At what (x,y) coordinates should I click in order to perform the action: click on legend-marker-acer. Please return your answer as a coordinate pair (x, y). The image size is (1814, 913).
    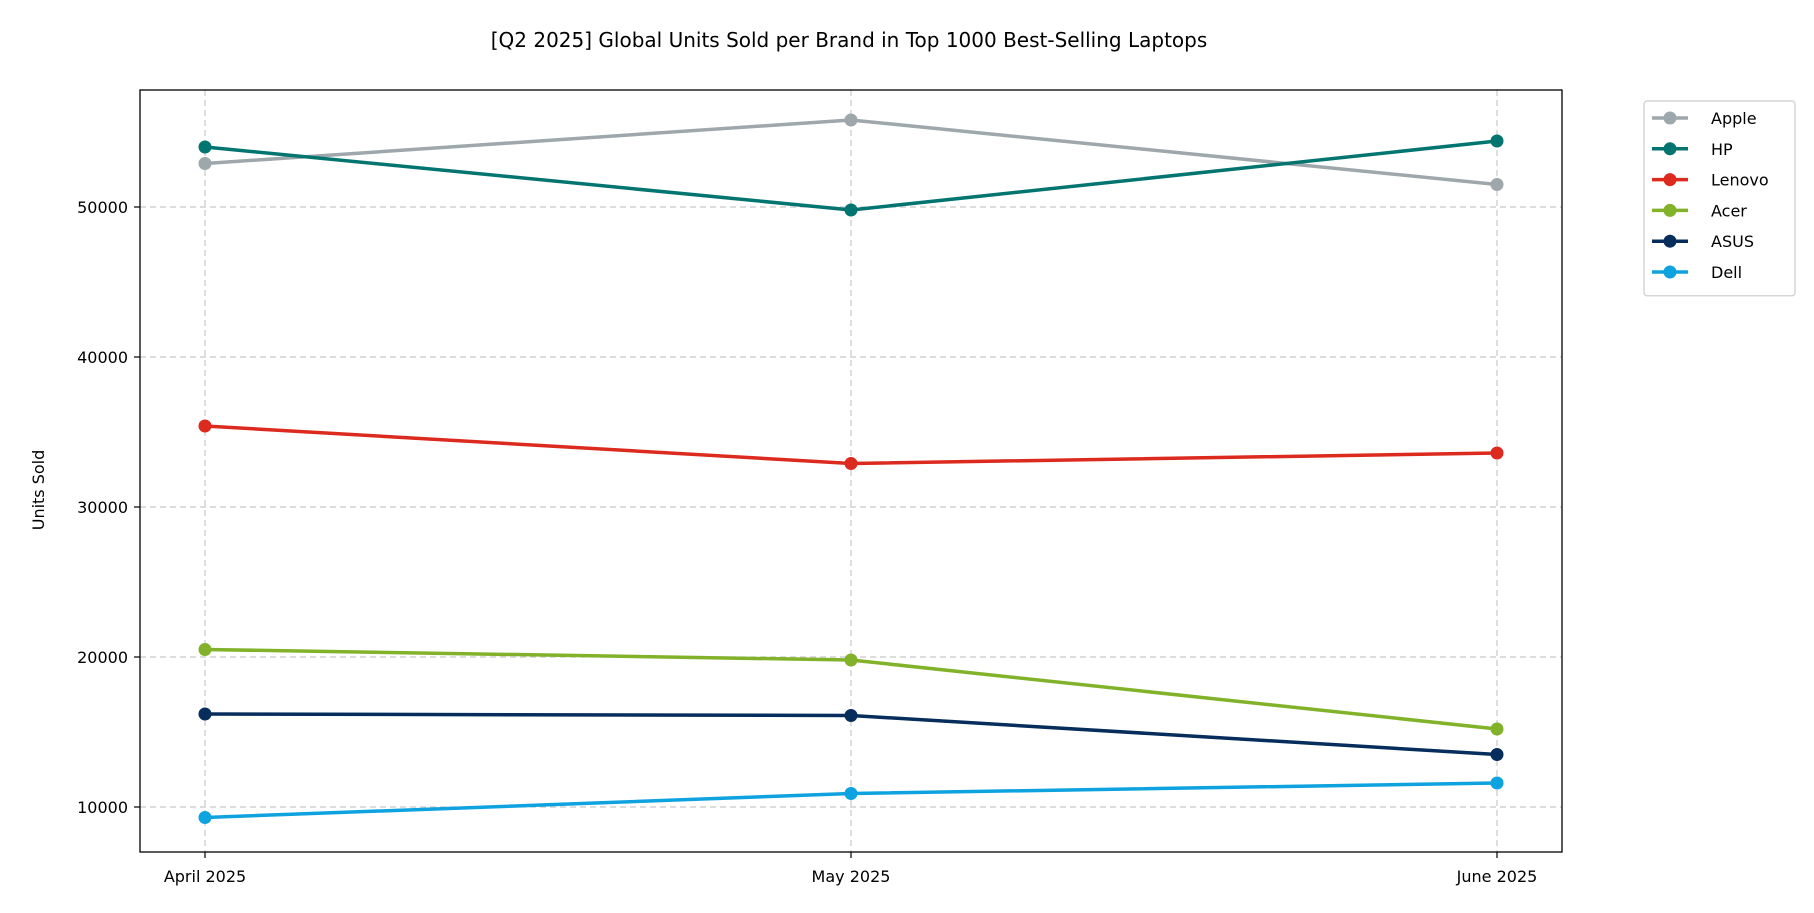
    Looking at the image, I should click on (1670, 210).